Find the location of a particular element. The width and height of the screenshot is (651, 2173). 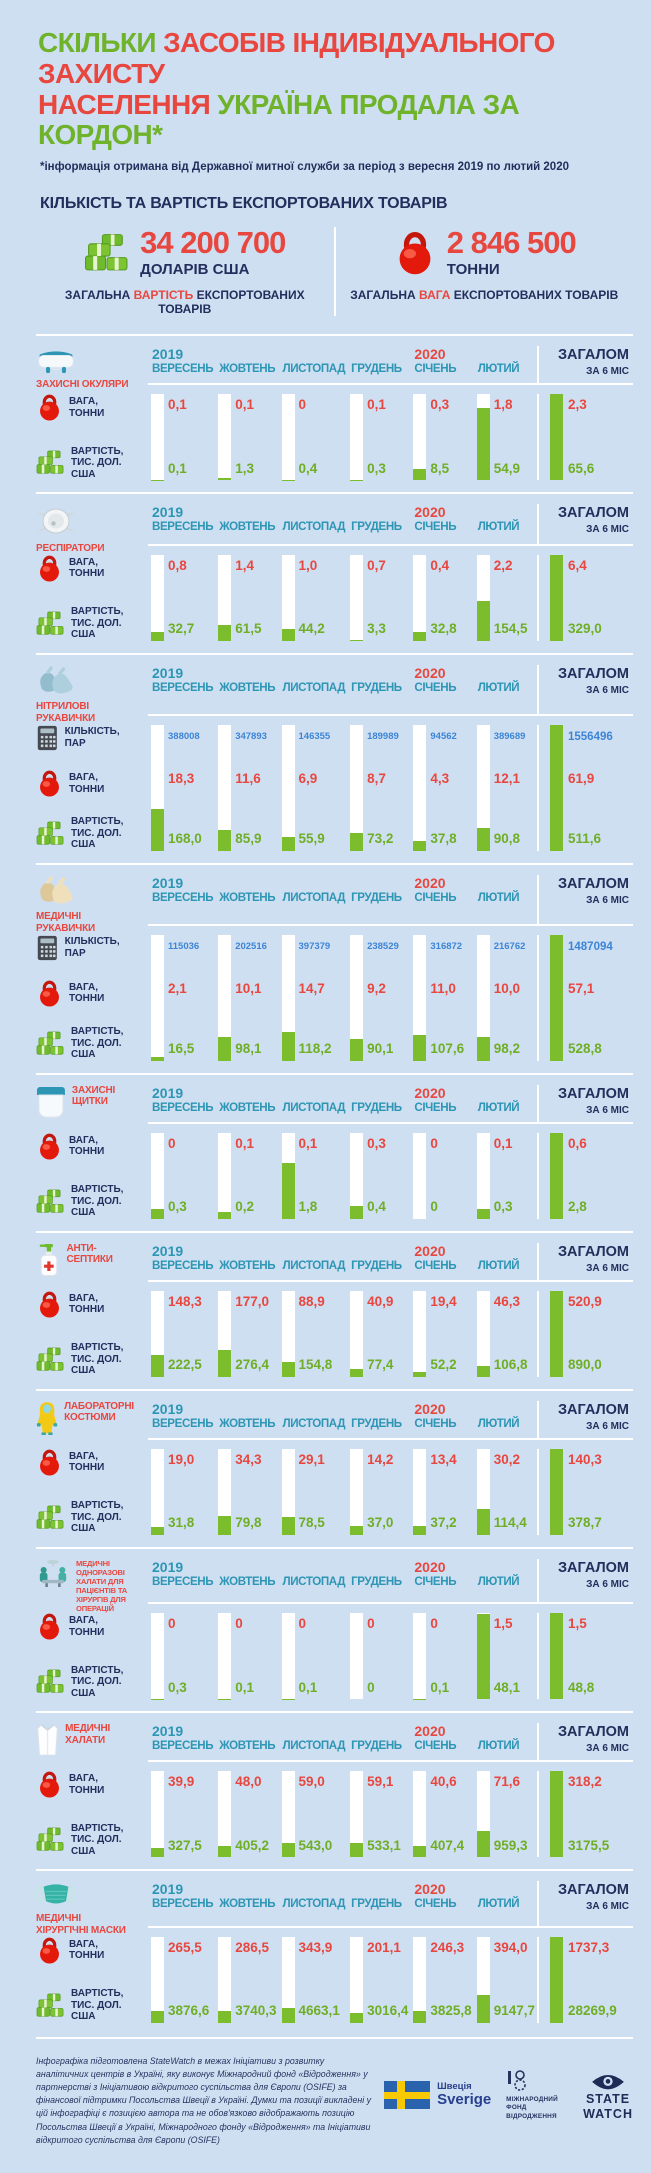

month-label: СІЧЕНЬ is located at coordinates (442, 687).